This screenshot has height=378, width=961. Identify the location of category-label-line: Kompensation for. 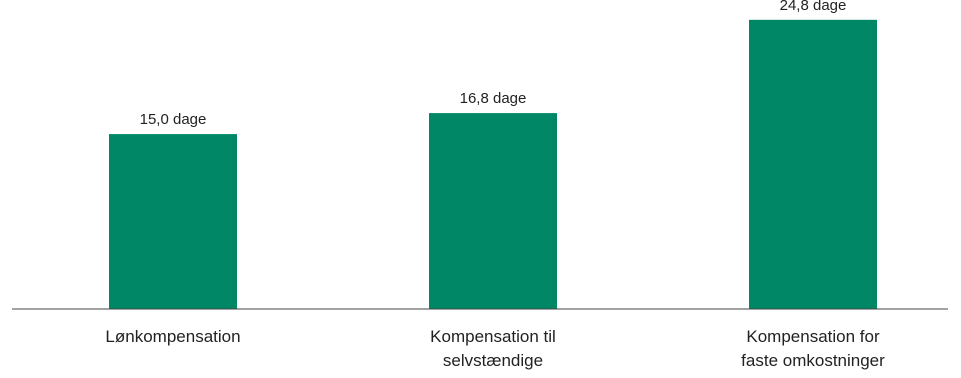
(813, 336).